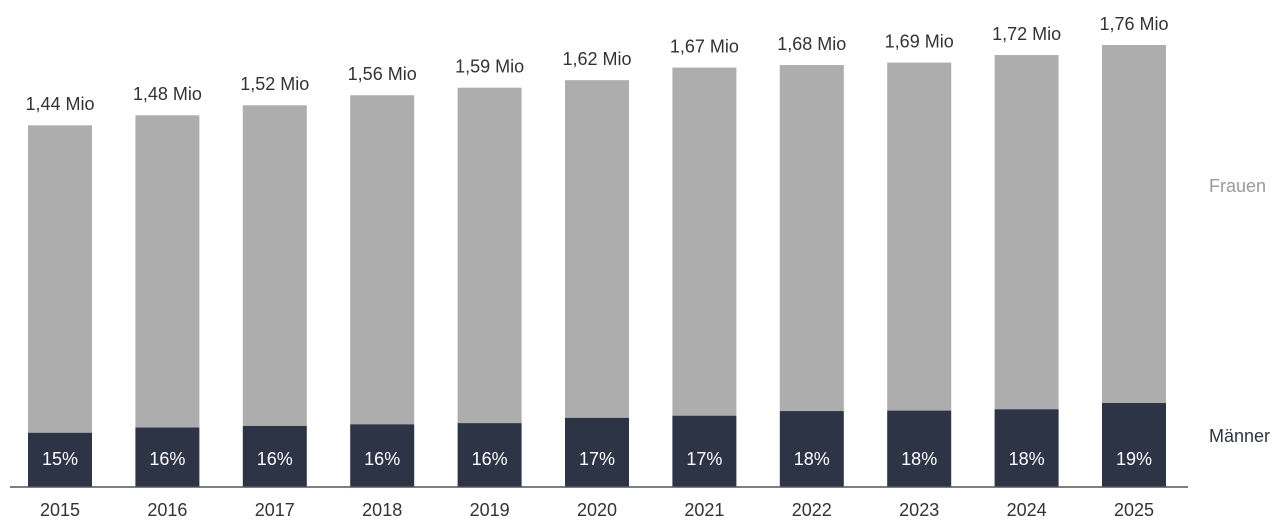 The image size is (1274, 521). Describe the element at coordinates (1026, 34) in the screenshot. I see `total-label: 1,72 Mio` at that location.